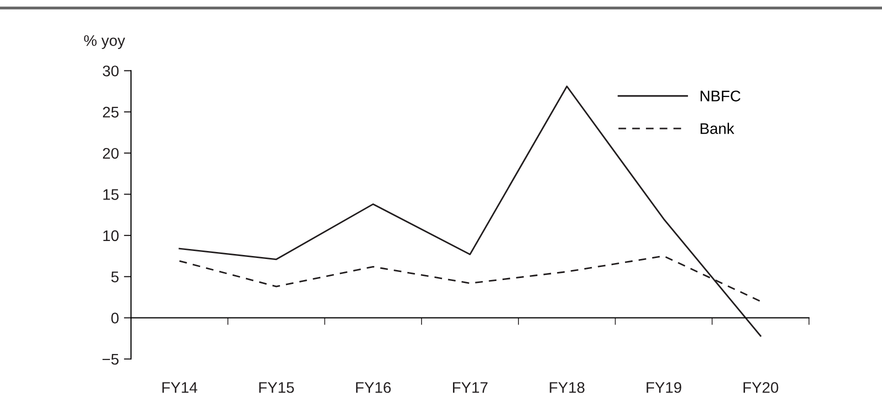 This screenshot has height=405, width=882. What do you see at coordinates (110, 112) in the screenshot?
I see `y-tick-label: 25` at bounding box center [110, 112].